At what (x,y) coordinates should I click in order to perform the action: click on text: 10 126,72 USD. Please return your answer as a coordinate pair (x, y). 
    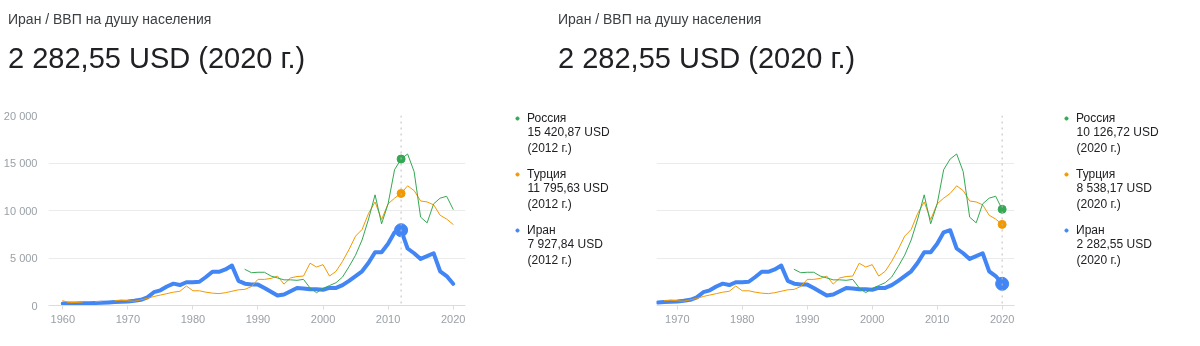
    Looking at the image, I should click on (1117, 131).